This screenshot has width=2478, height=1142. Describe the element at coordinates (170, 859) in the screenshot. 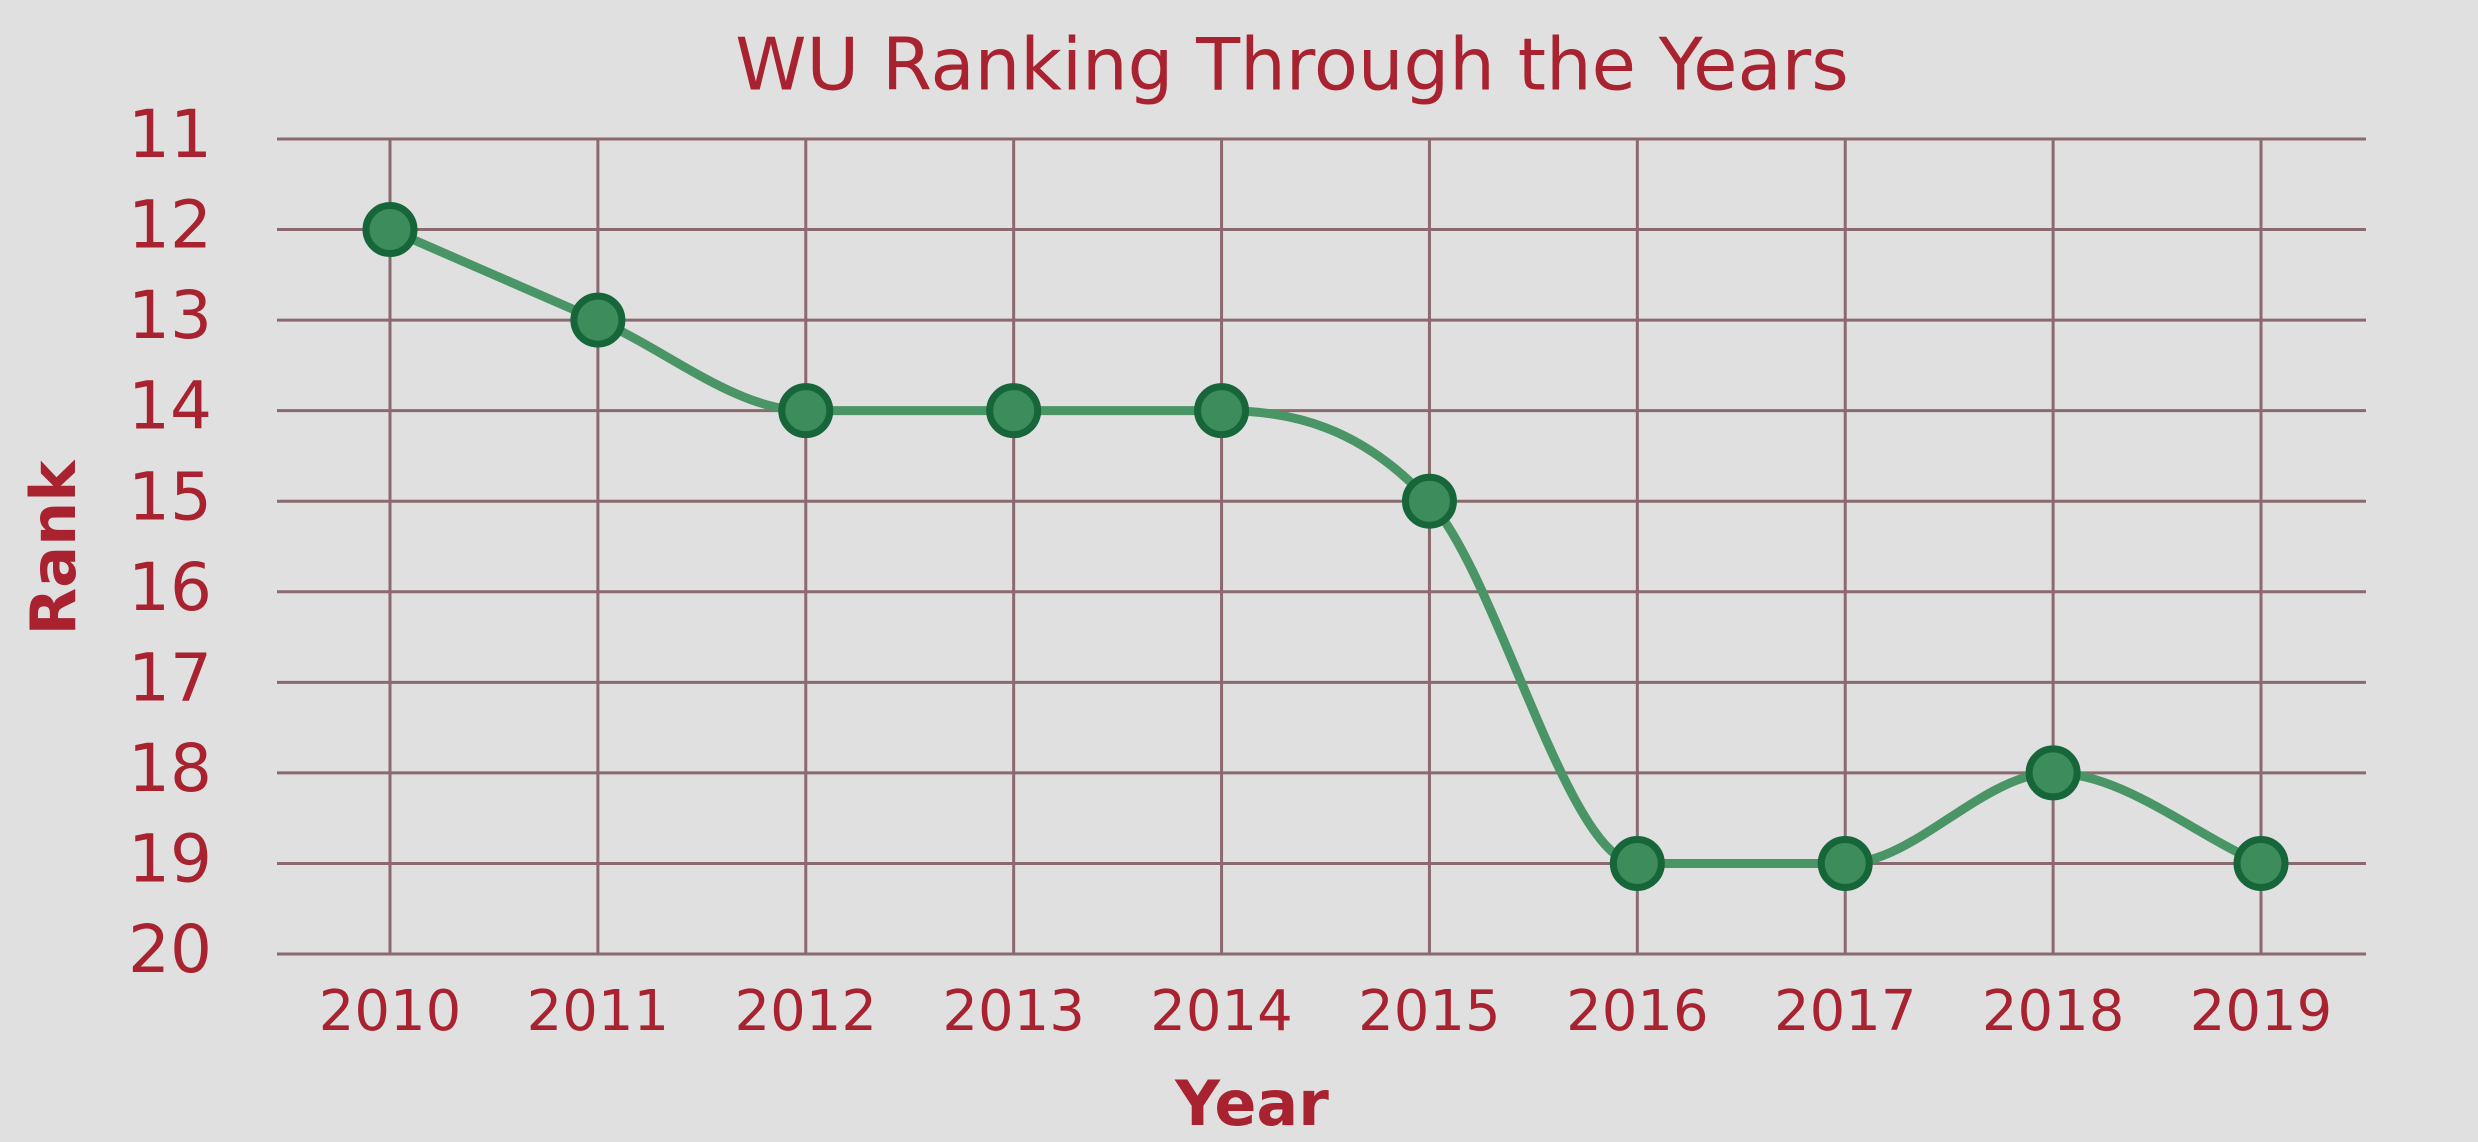

I see `y-tick-label: 19` at that location.